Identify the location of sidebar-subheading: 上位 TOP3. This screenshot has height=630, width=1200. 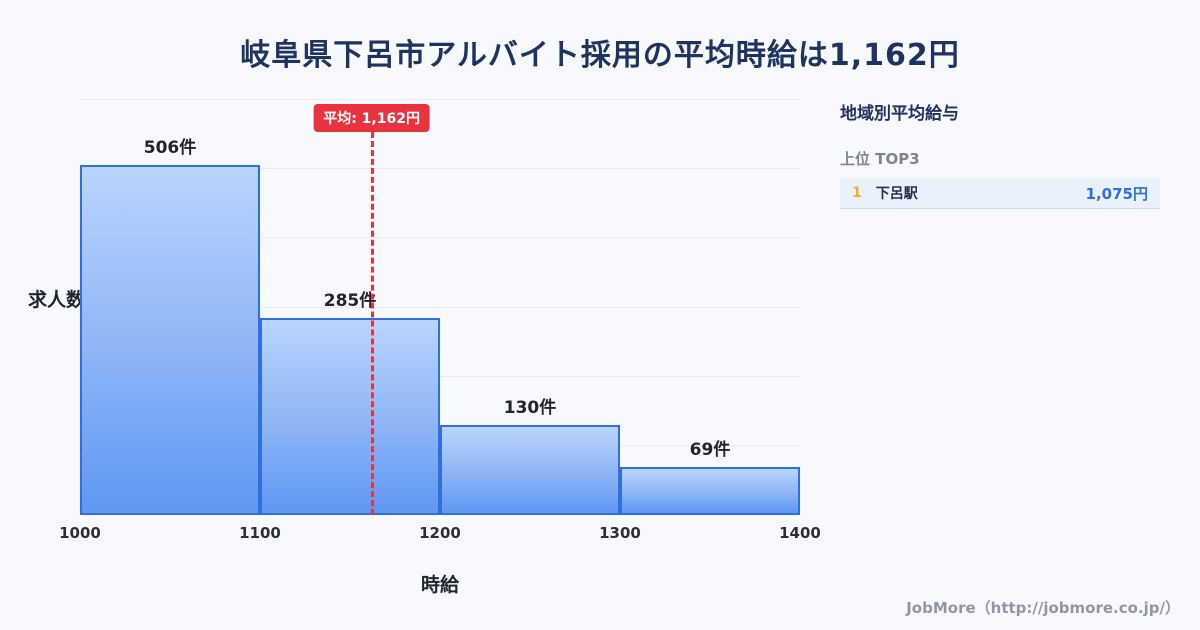
(880, 159).